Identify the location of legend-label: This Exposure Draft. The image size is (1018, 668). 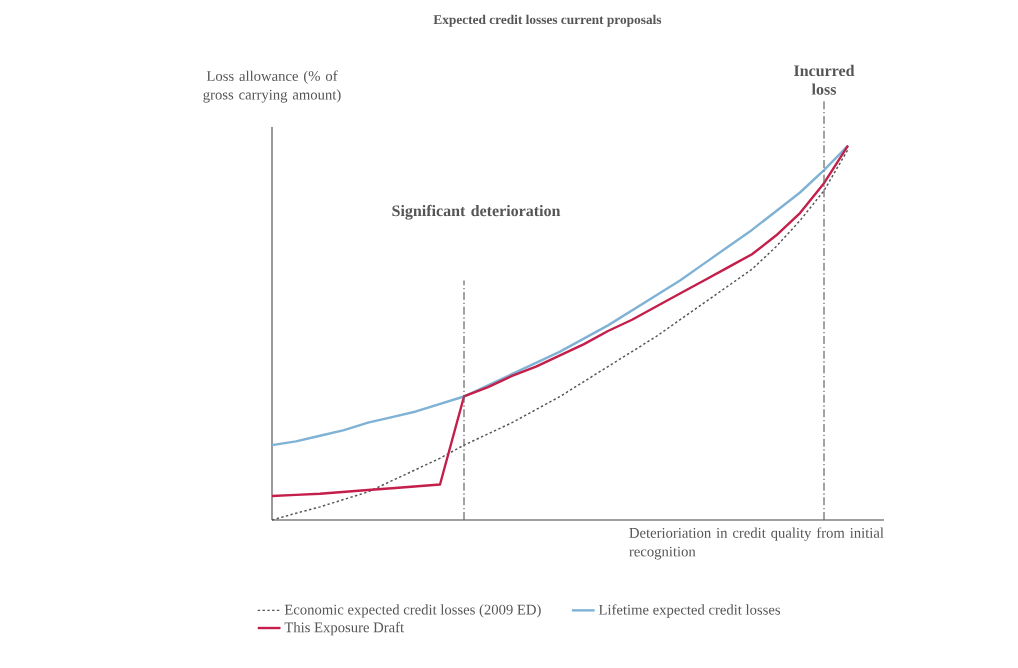
(344, 628).